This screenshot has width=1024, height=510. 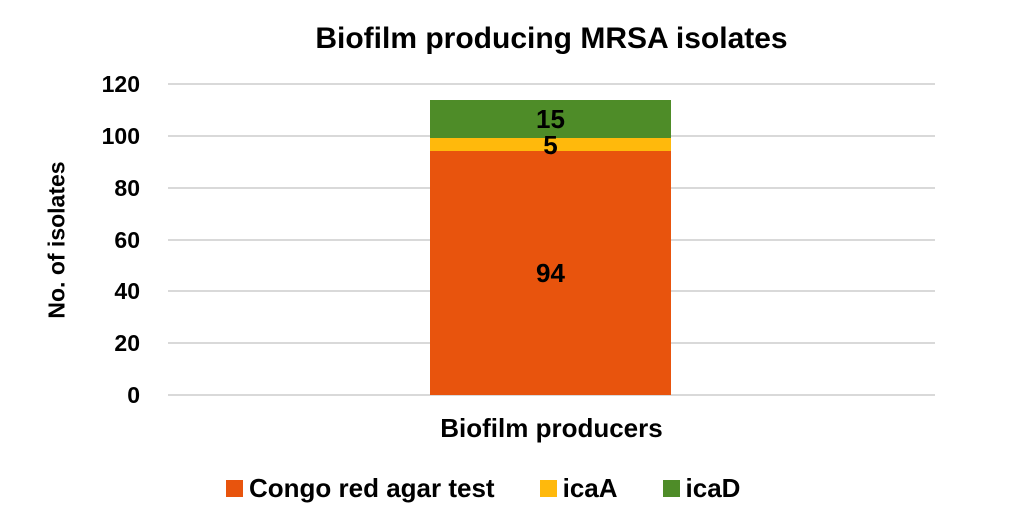 What do you see at coordinates (372, 488) in the screenshot?
I see `legend-label: Congo red agar test` at bounding box center [372, 488].